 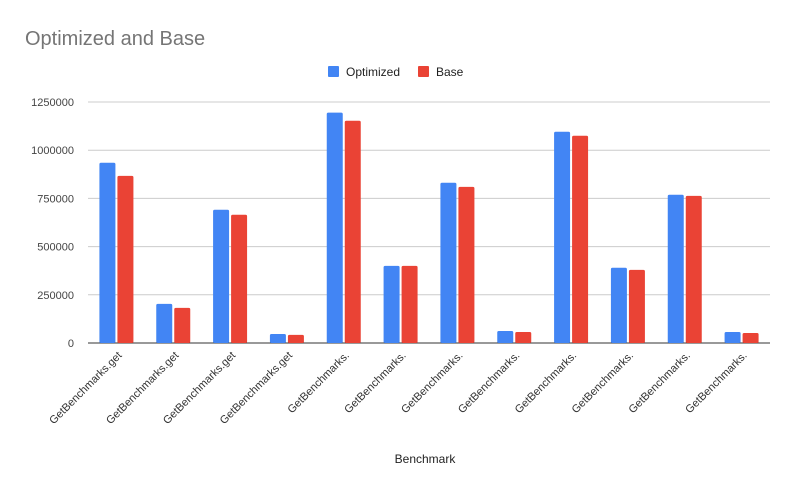 What do you see at coordinates (52, 103) in the screenshot?
I see `y-tick-label: 1250000` at bounding box center [52, 103].